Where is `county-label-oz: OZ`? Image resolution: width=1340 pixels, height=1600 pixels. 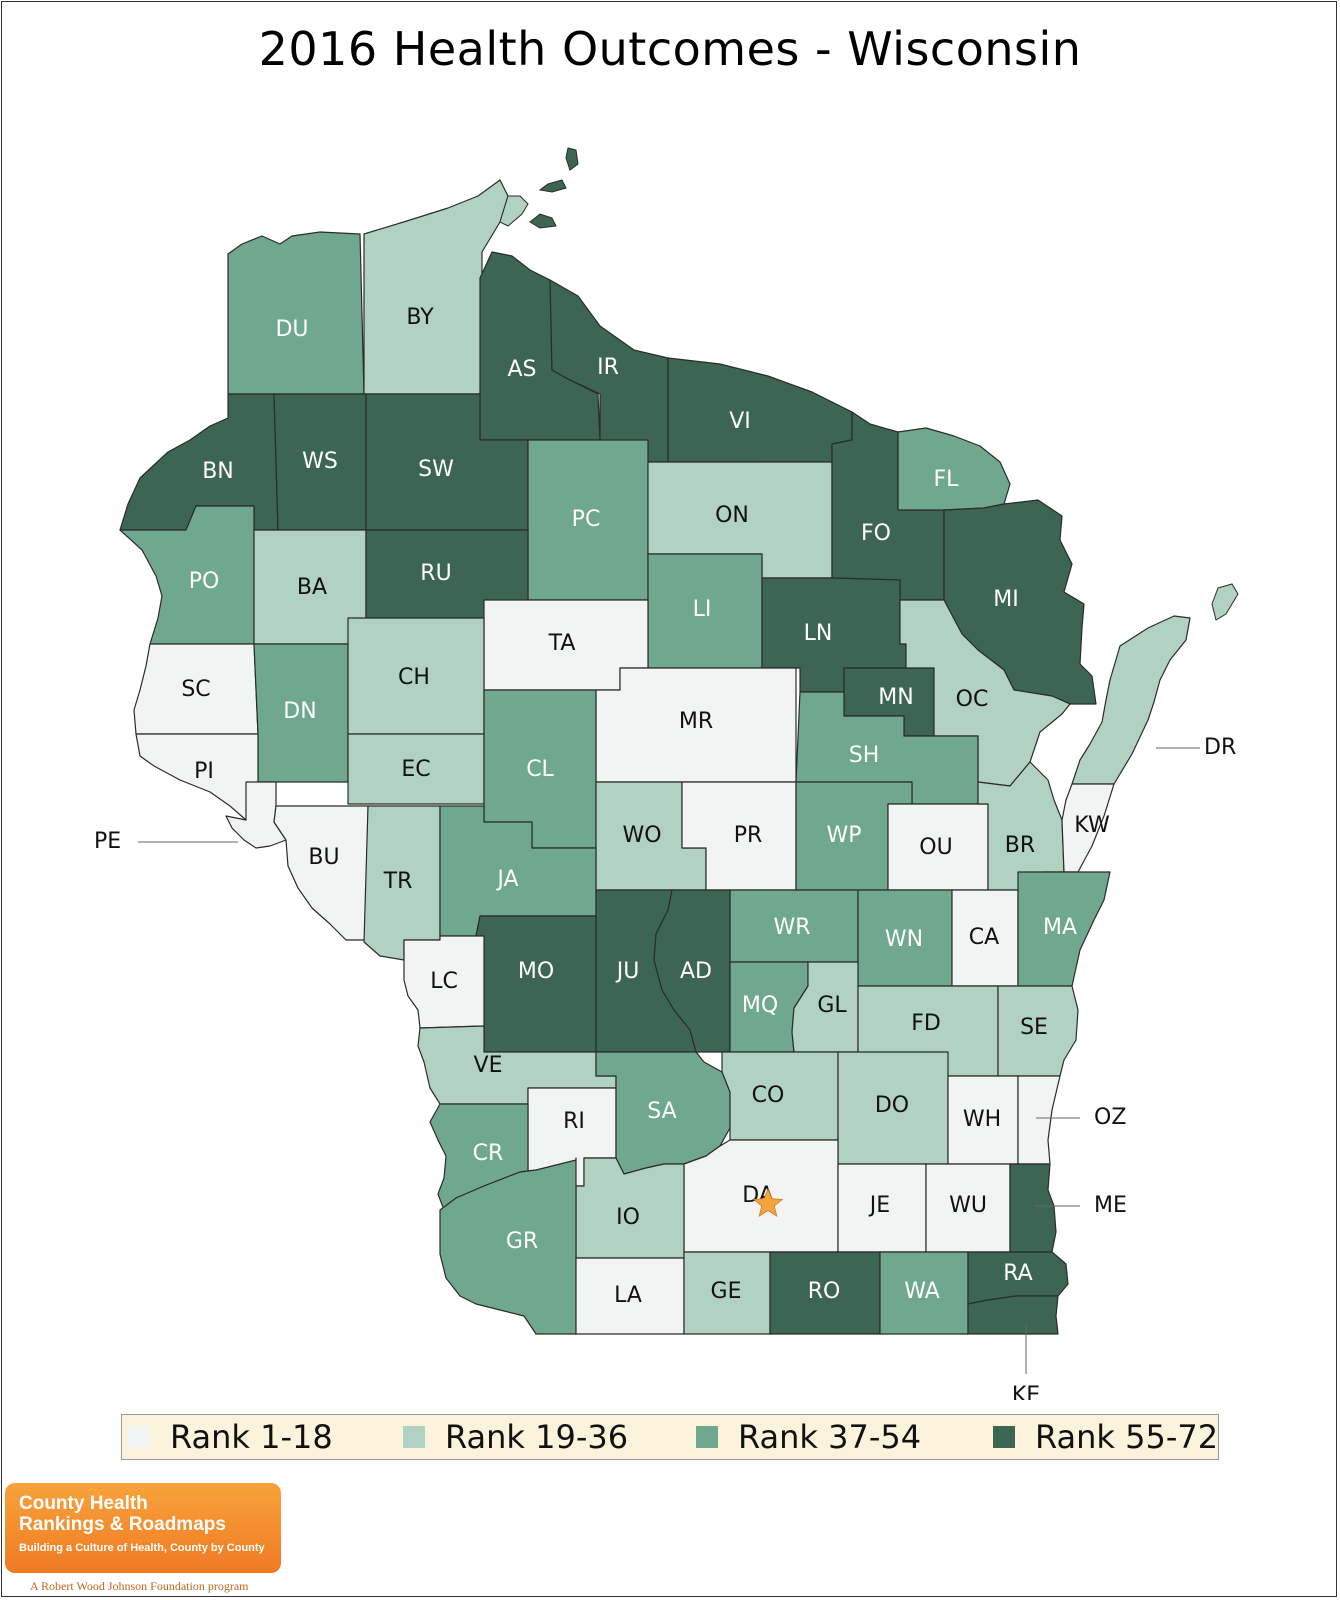
county-label-oz: OZ is located at coordinates (1110, 1117).